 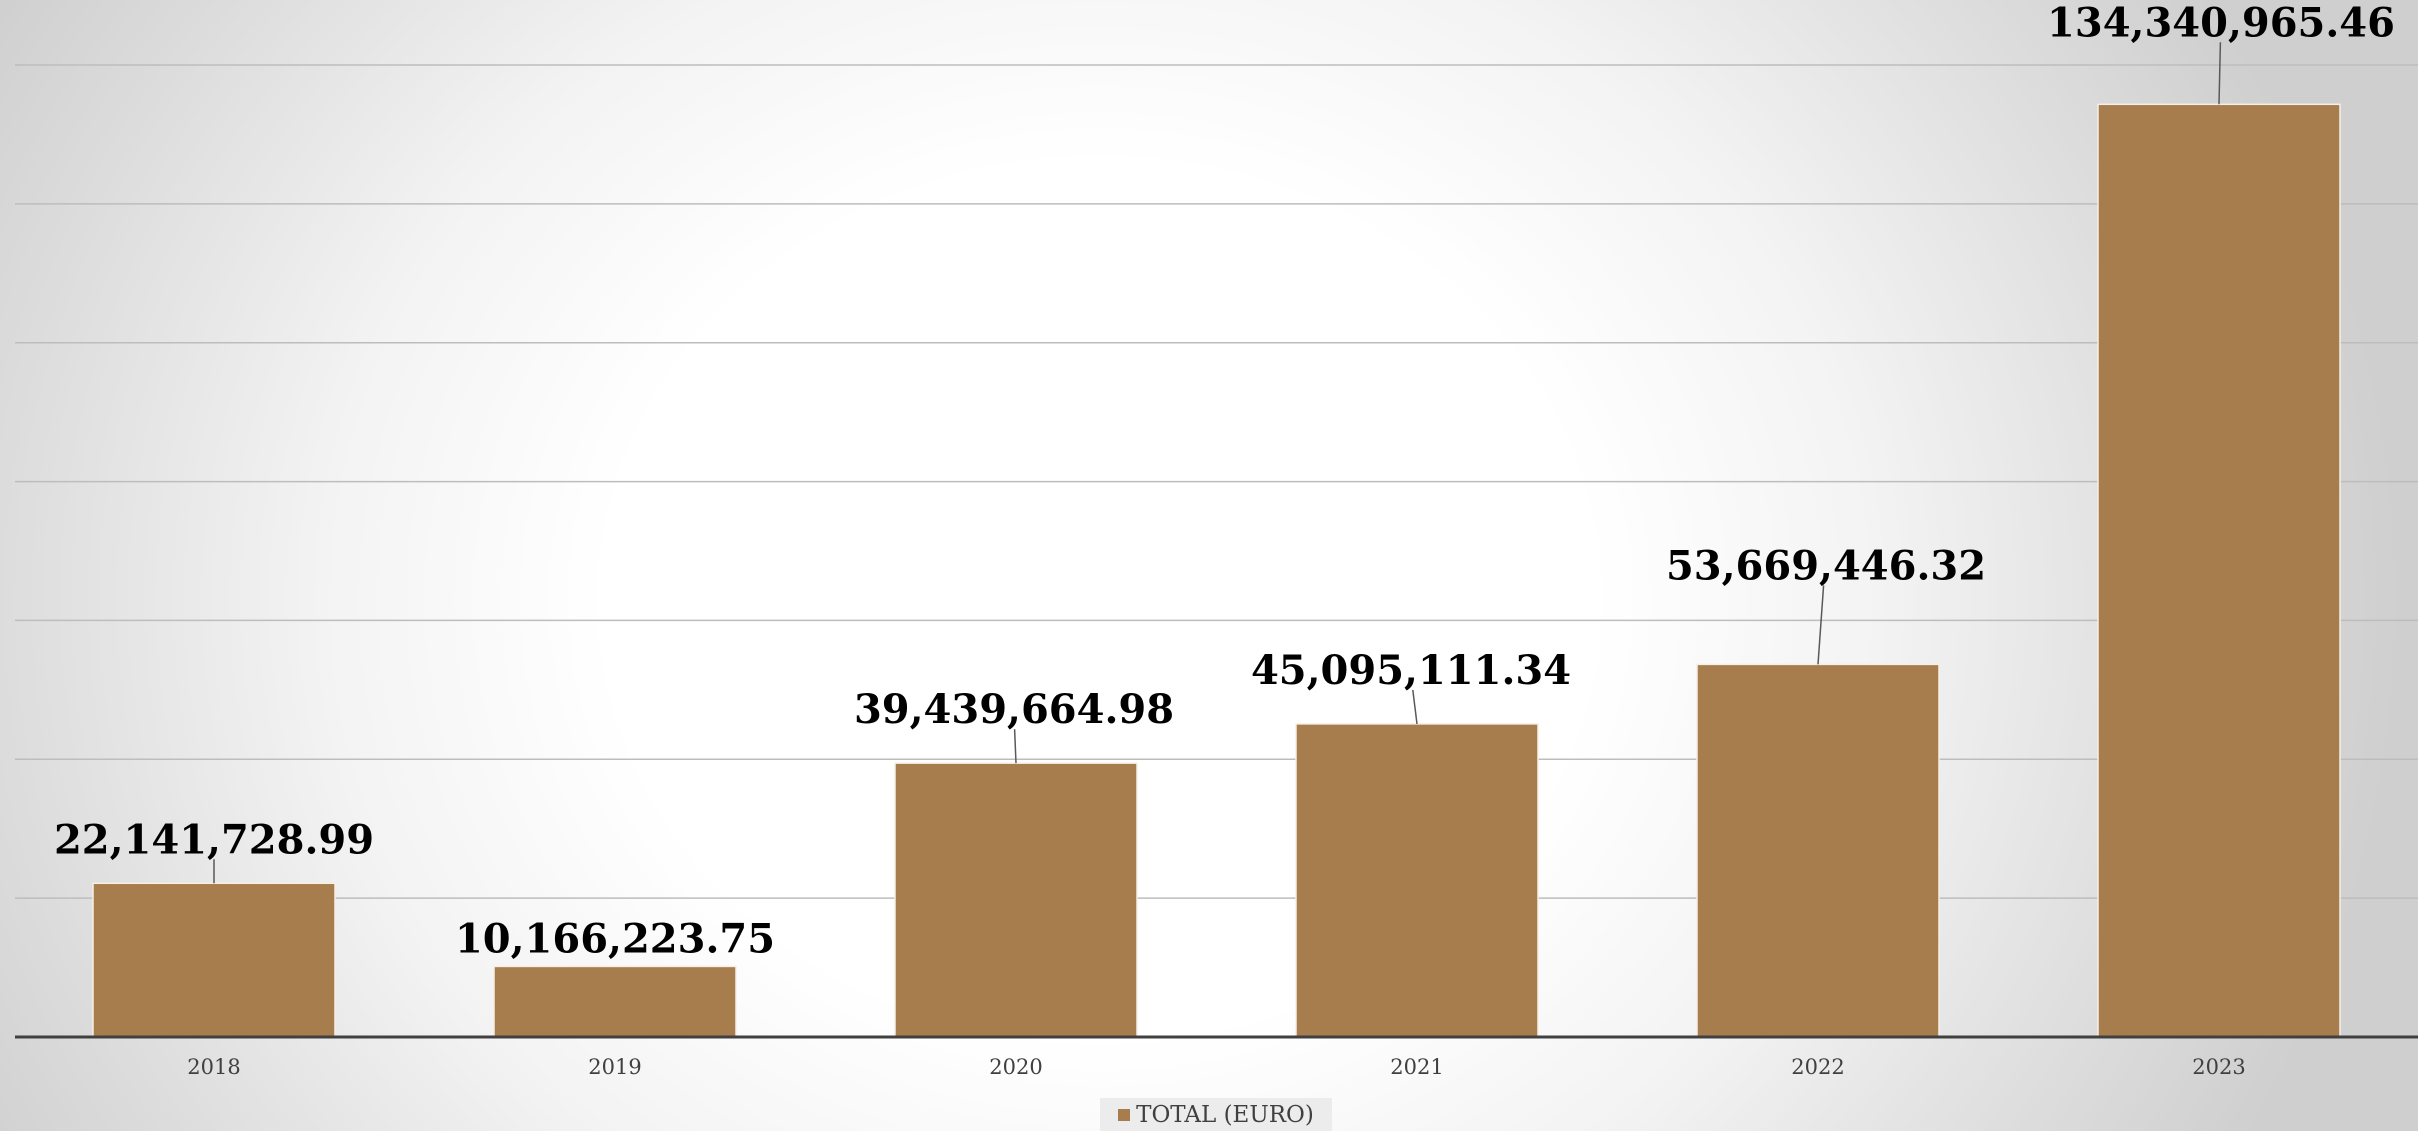 I want to click on bar-2018, so click(x=214, y=960).